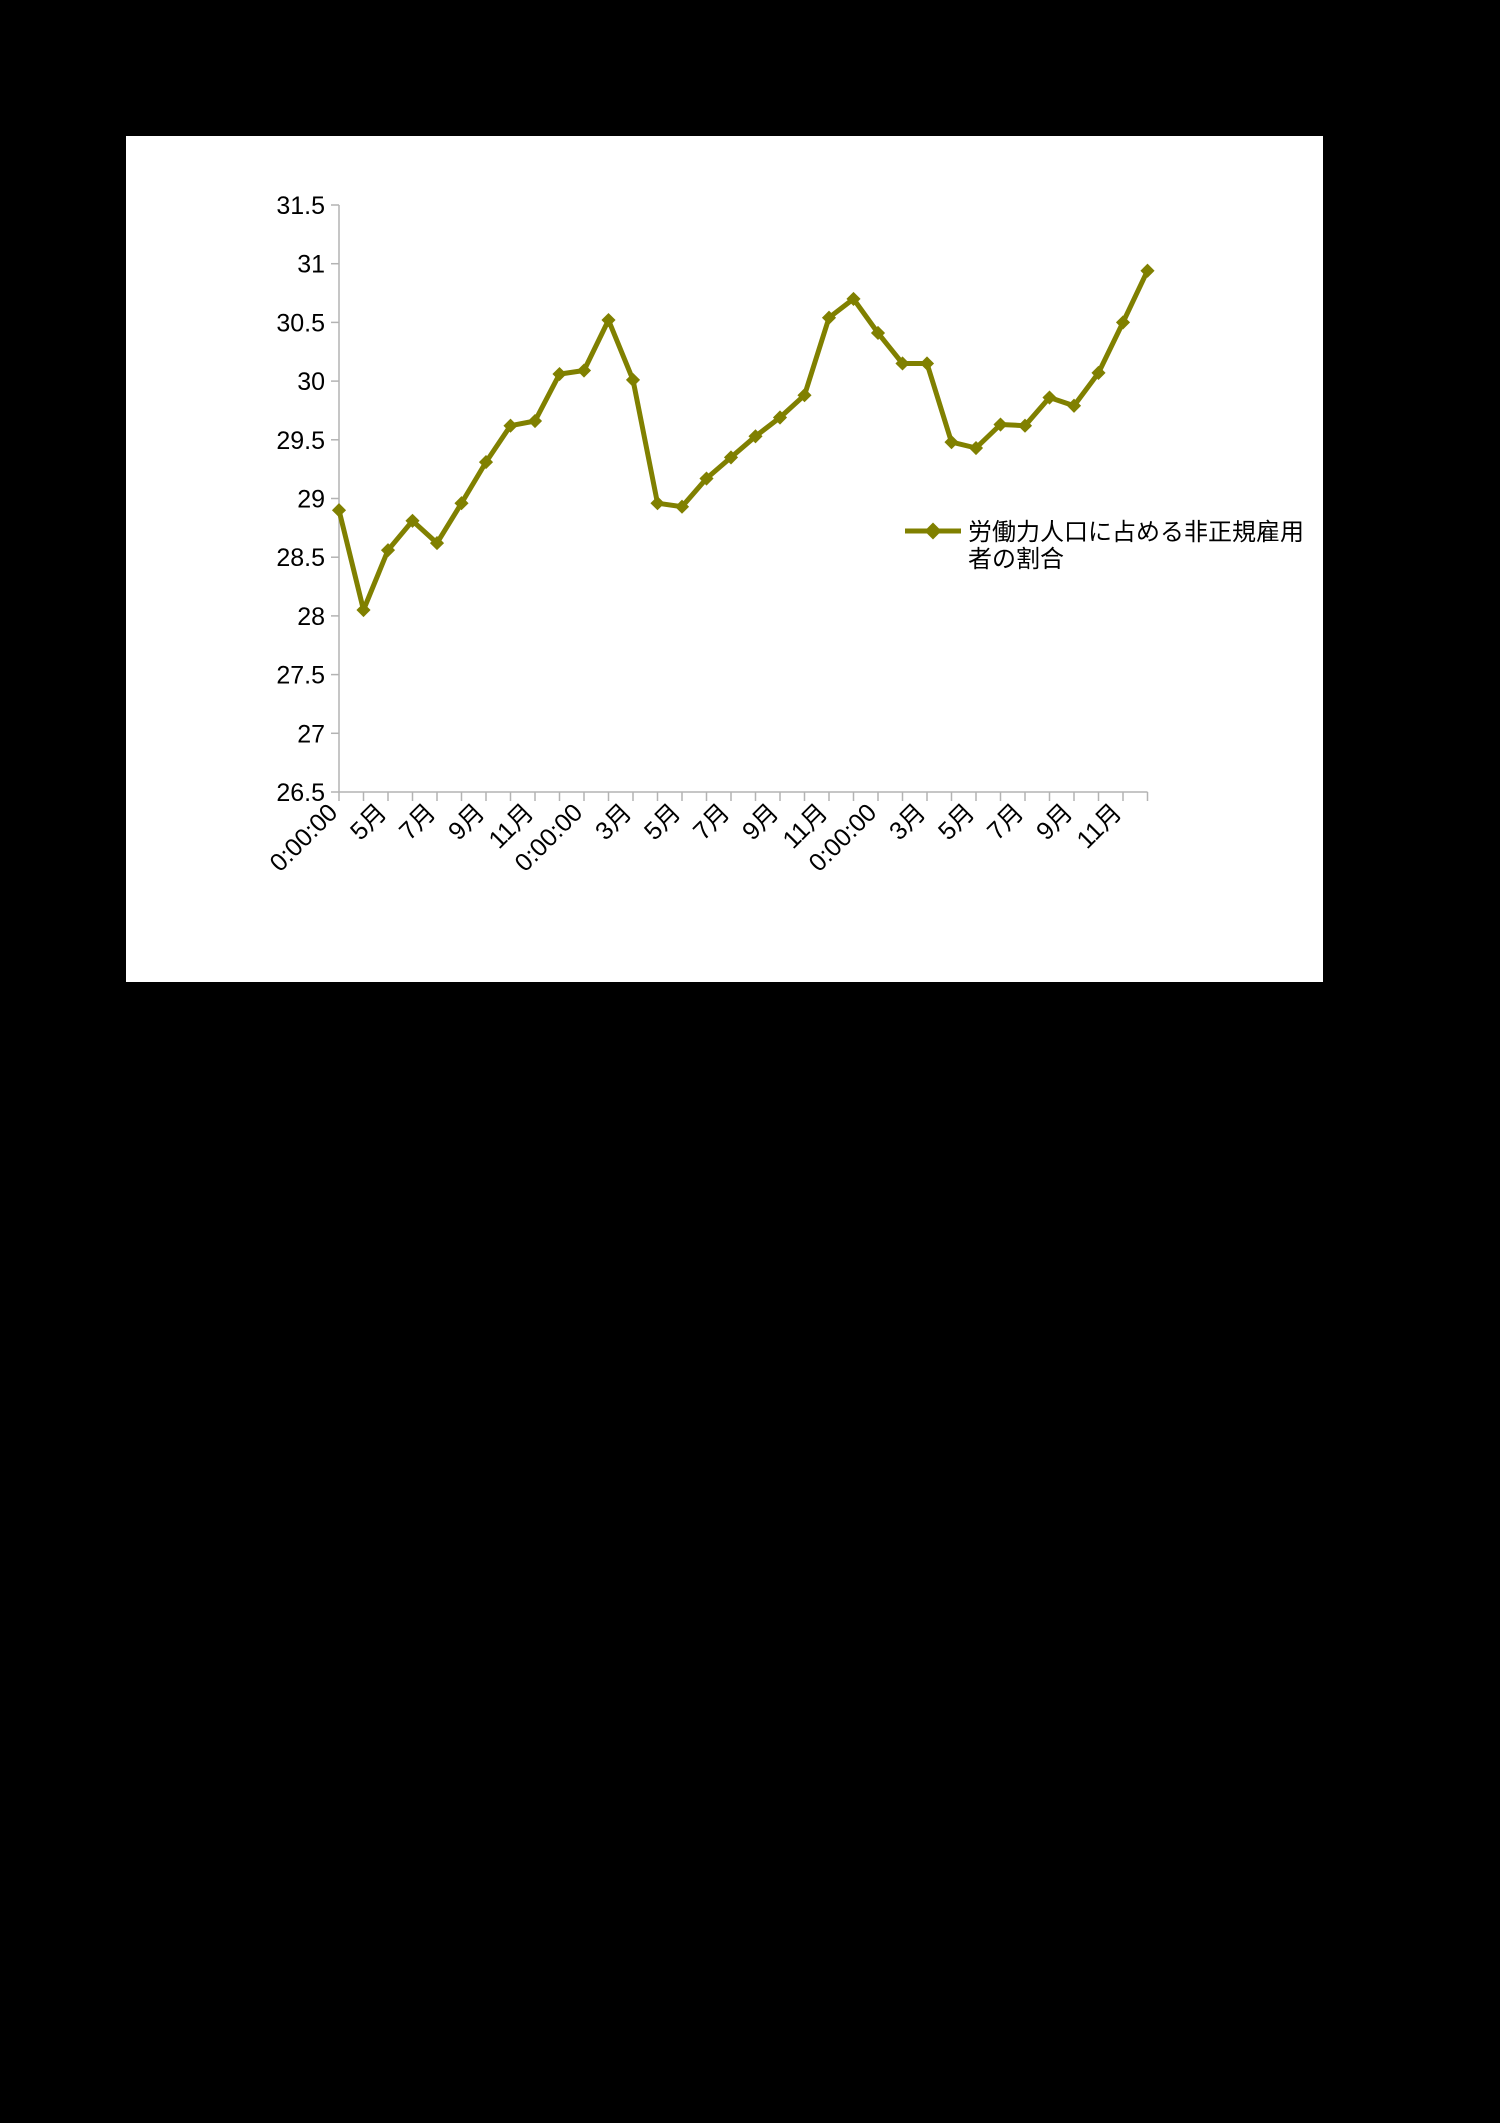 Image resolution: width=1500 pixels, height=2123 pixels. Describe the element at coordinates (300, 323) in the screenshot. I see `y-tick-label: 30.5` at that location.